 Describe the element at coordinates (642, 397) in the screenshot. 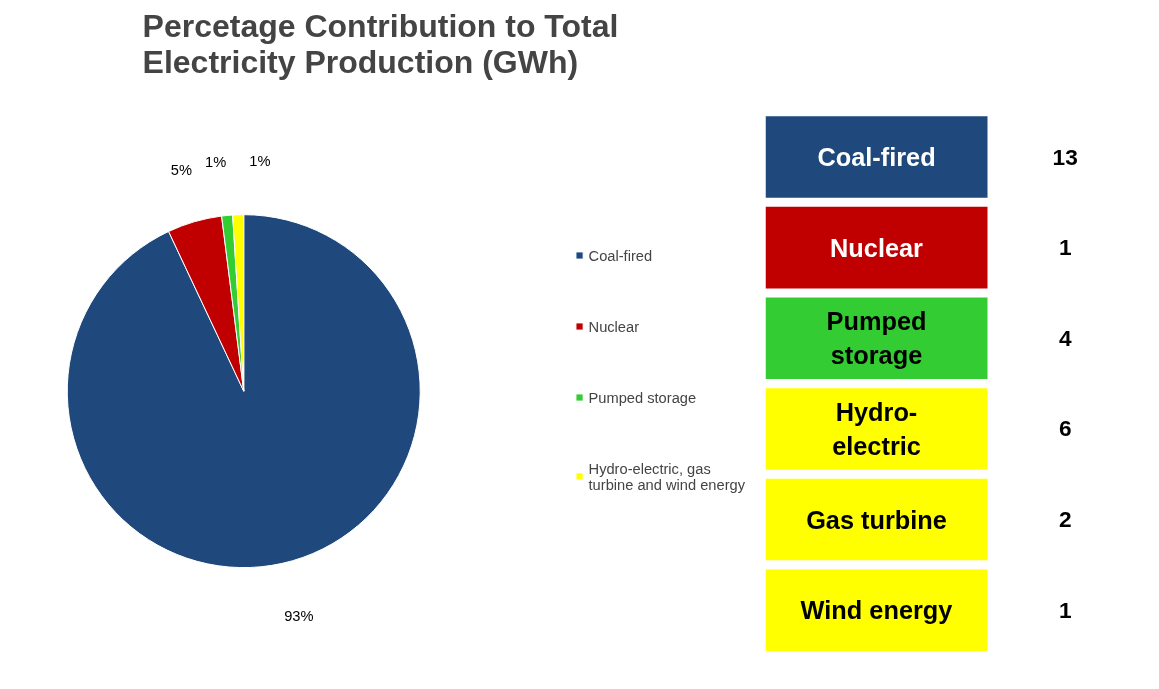

I see `legend-label: Pumped storage` at that location.